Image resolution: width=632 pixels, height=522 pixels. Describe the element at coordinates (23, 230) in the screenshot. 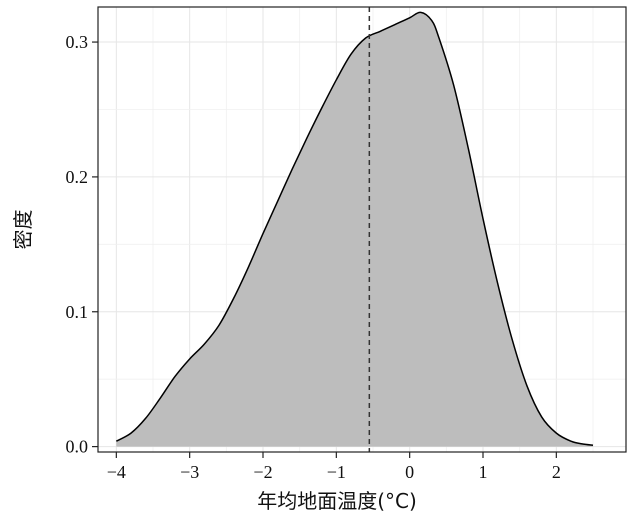

I see `y-axis-title: 密度` at that location.